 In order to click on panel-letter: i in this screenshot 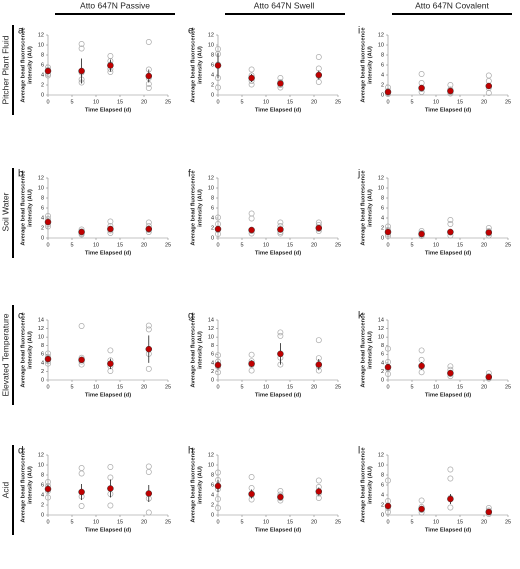, I will do `click(359, 31)`.